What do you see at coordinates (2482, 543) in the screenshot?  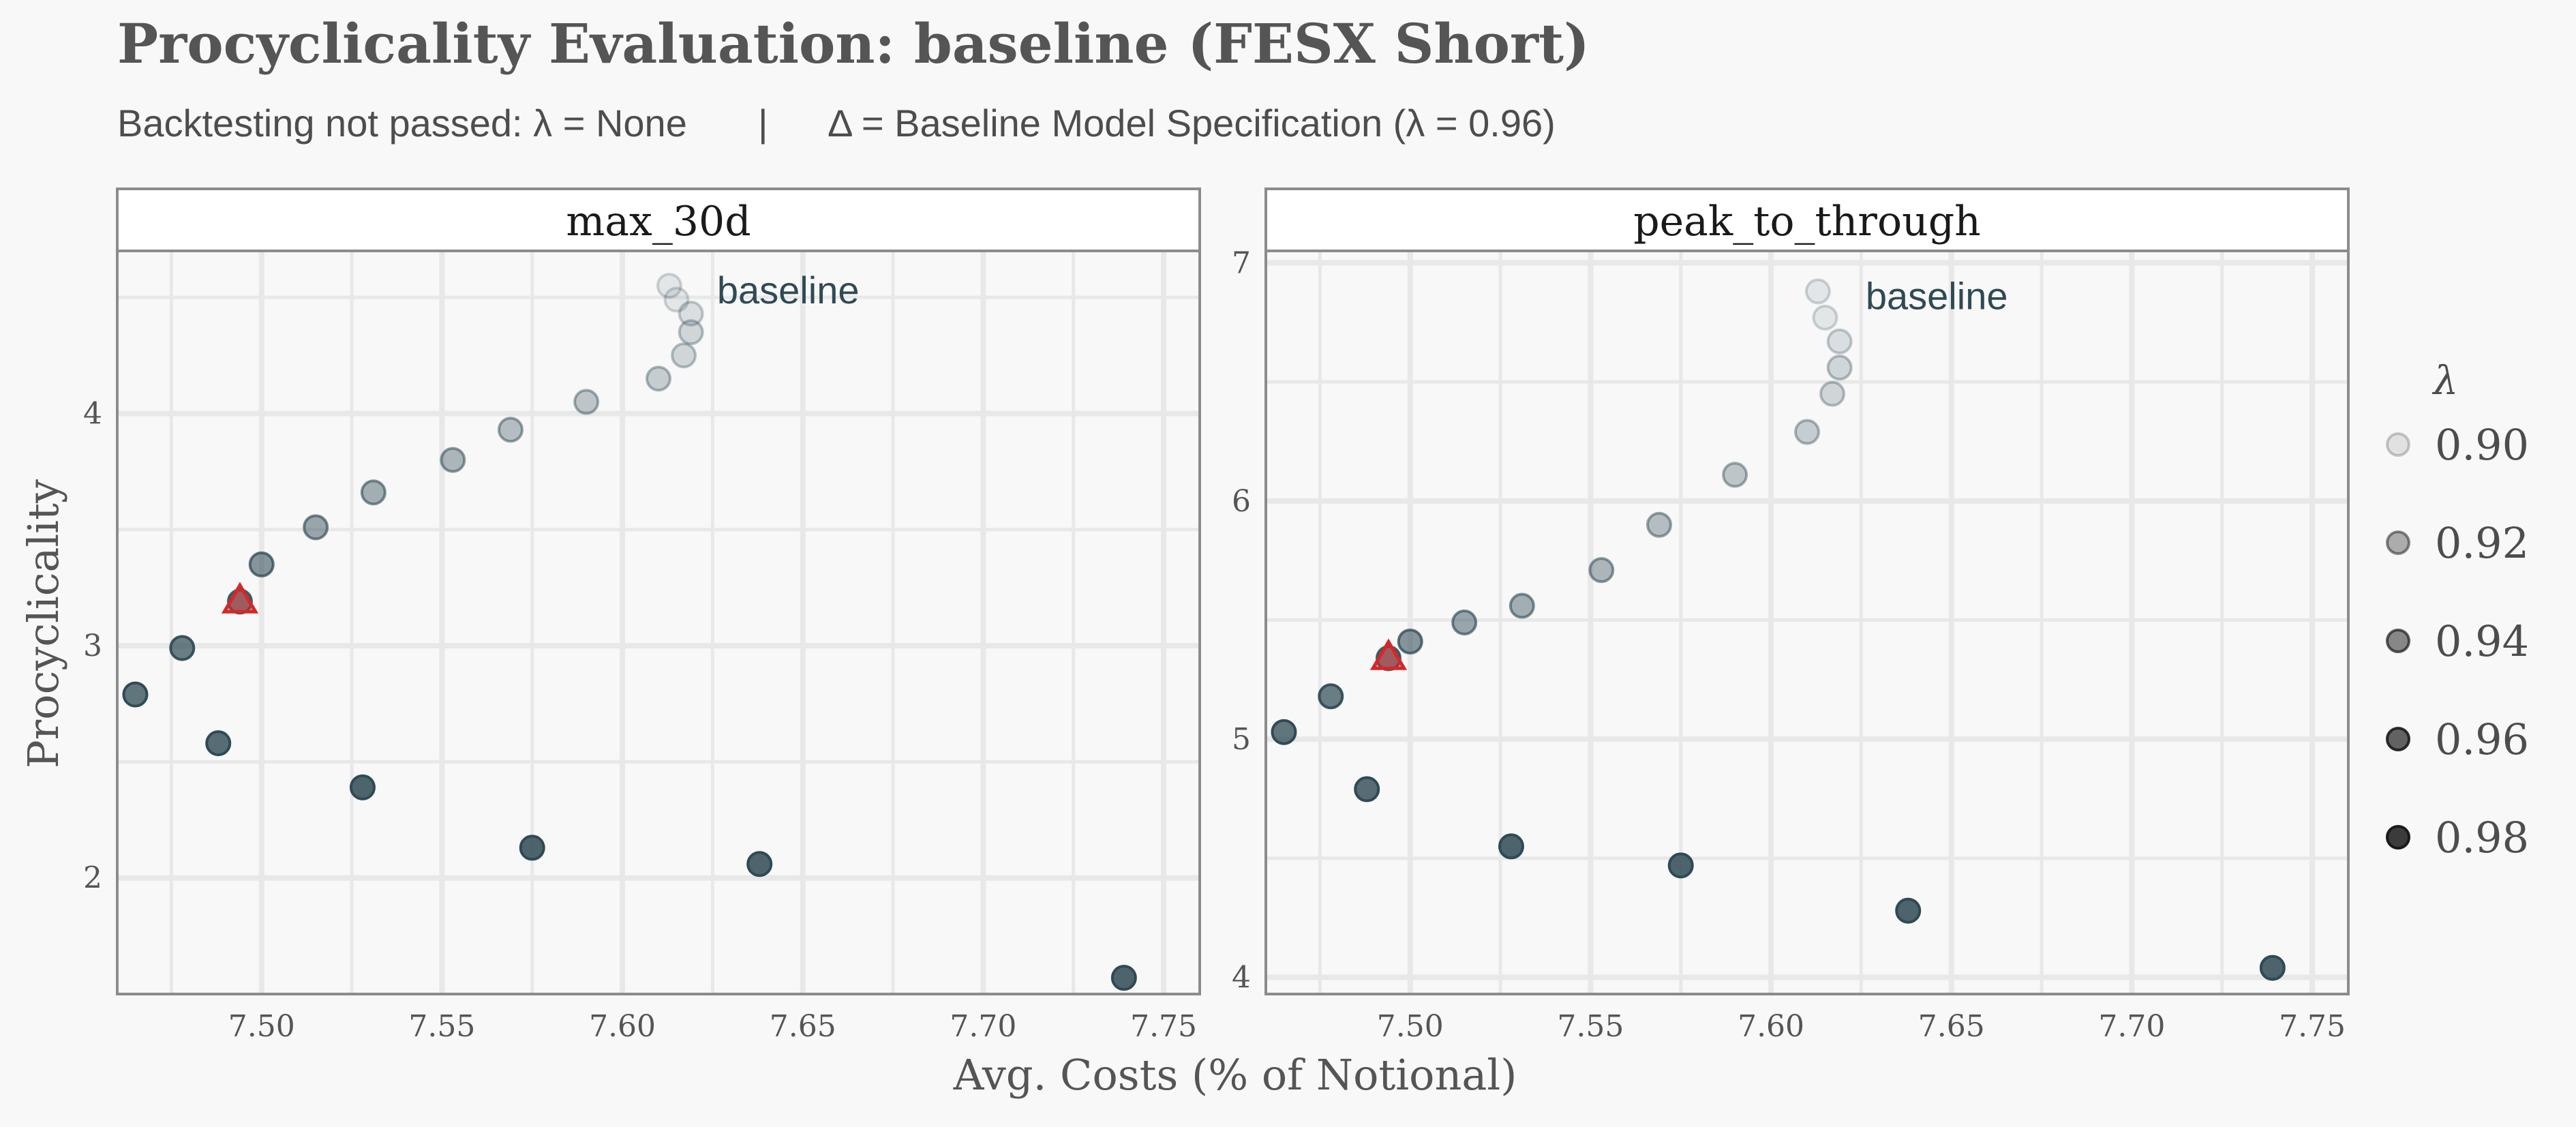 I see `legend-label: 0.92` at bounding box center [2482, 543].